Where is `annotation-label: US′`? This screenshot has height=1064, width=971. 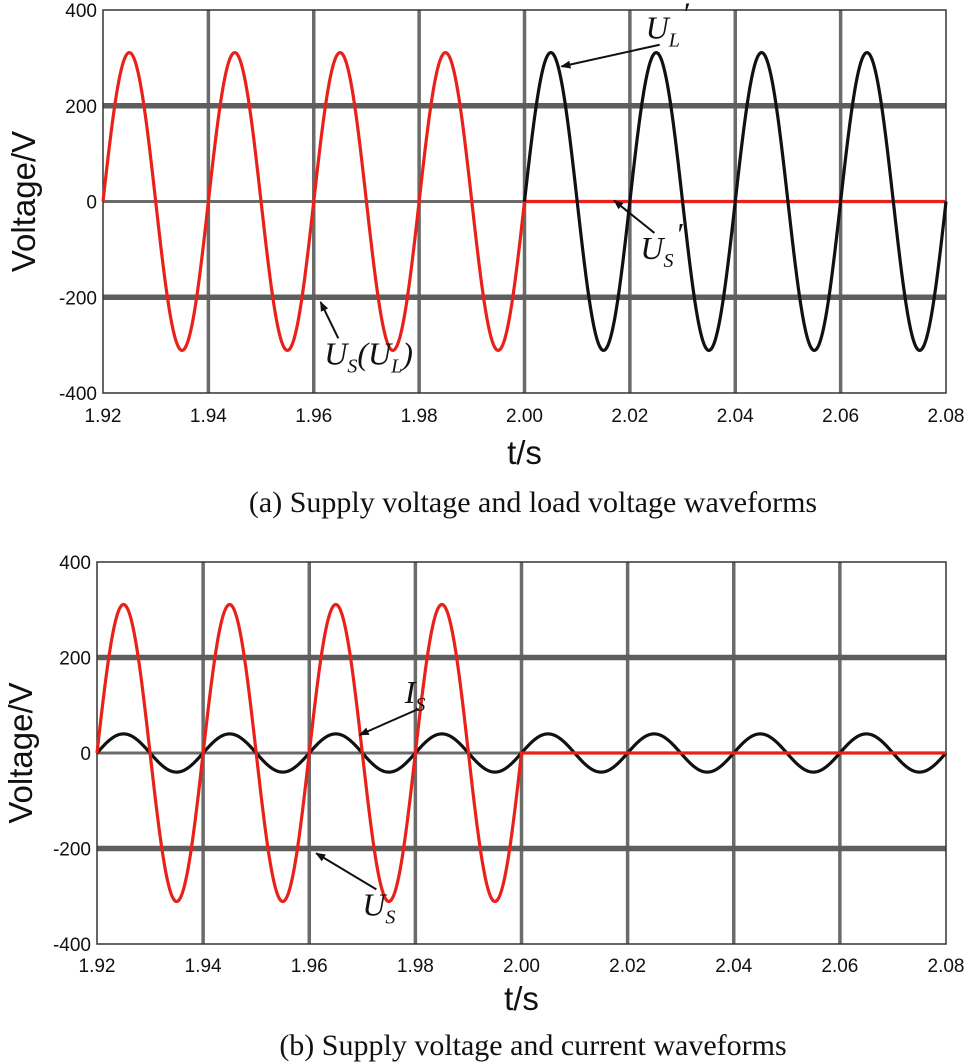
annotation-label: US′ is located at coordinates (661, 244).